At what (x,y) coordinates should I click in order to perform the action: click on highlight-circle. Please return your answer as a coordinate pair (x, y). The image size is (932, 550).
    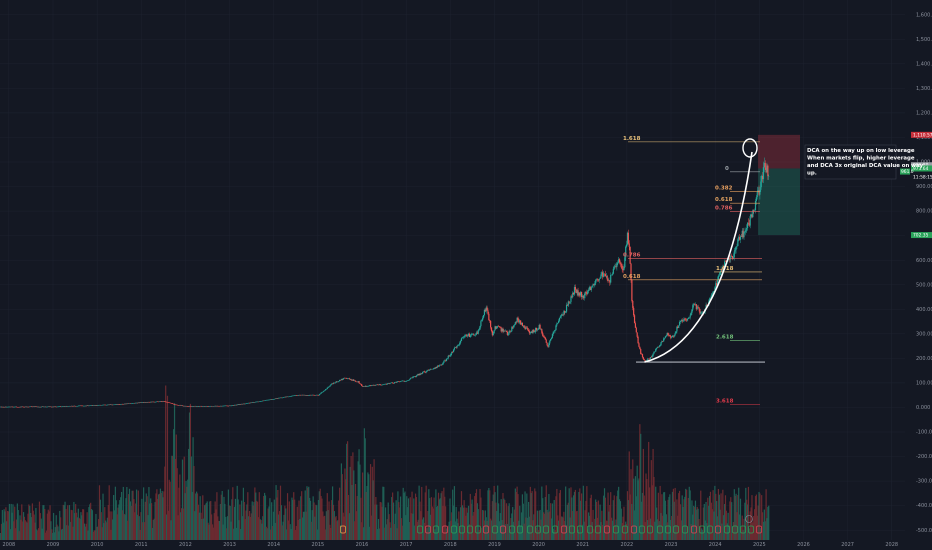
    Looking at the image, I should click on (750, 148).